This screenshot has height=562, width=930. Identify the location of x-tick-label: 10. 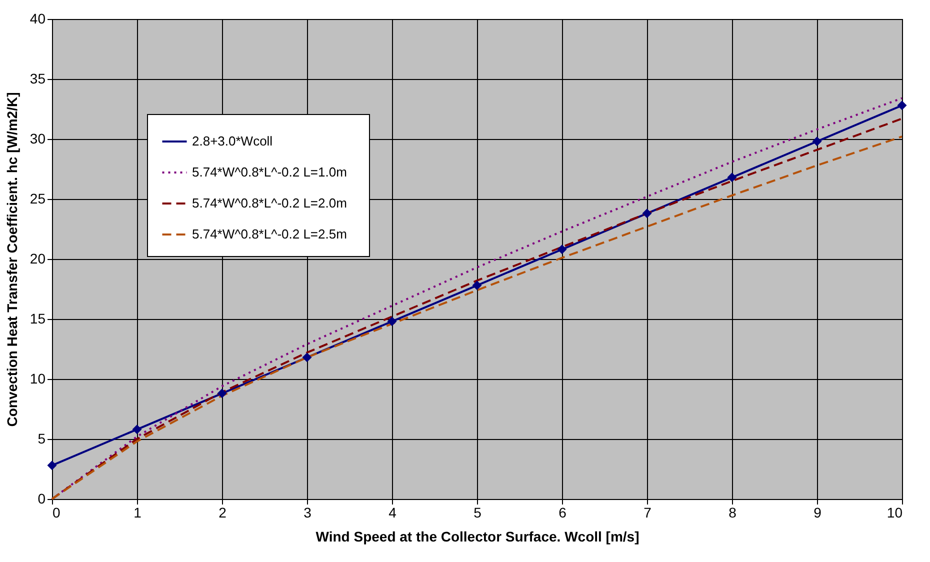
(894, 512).